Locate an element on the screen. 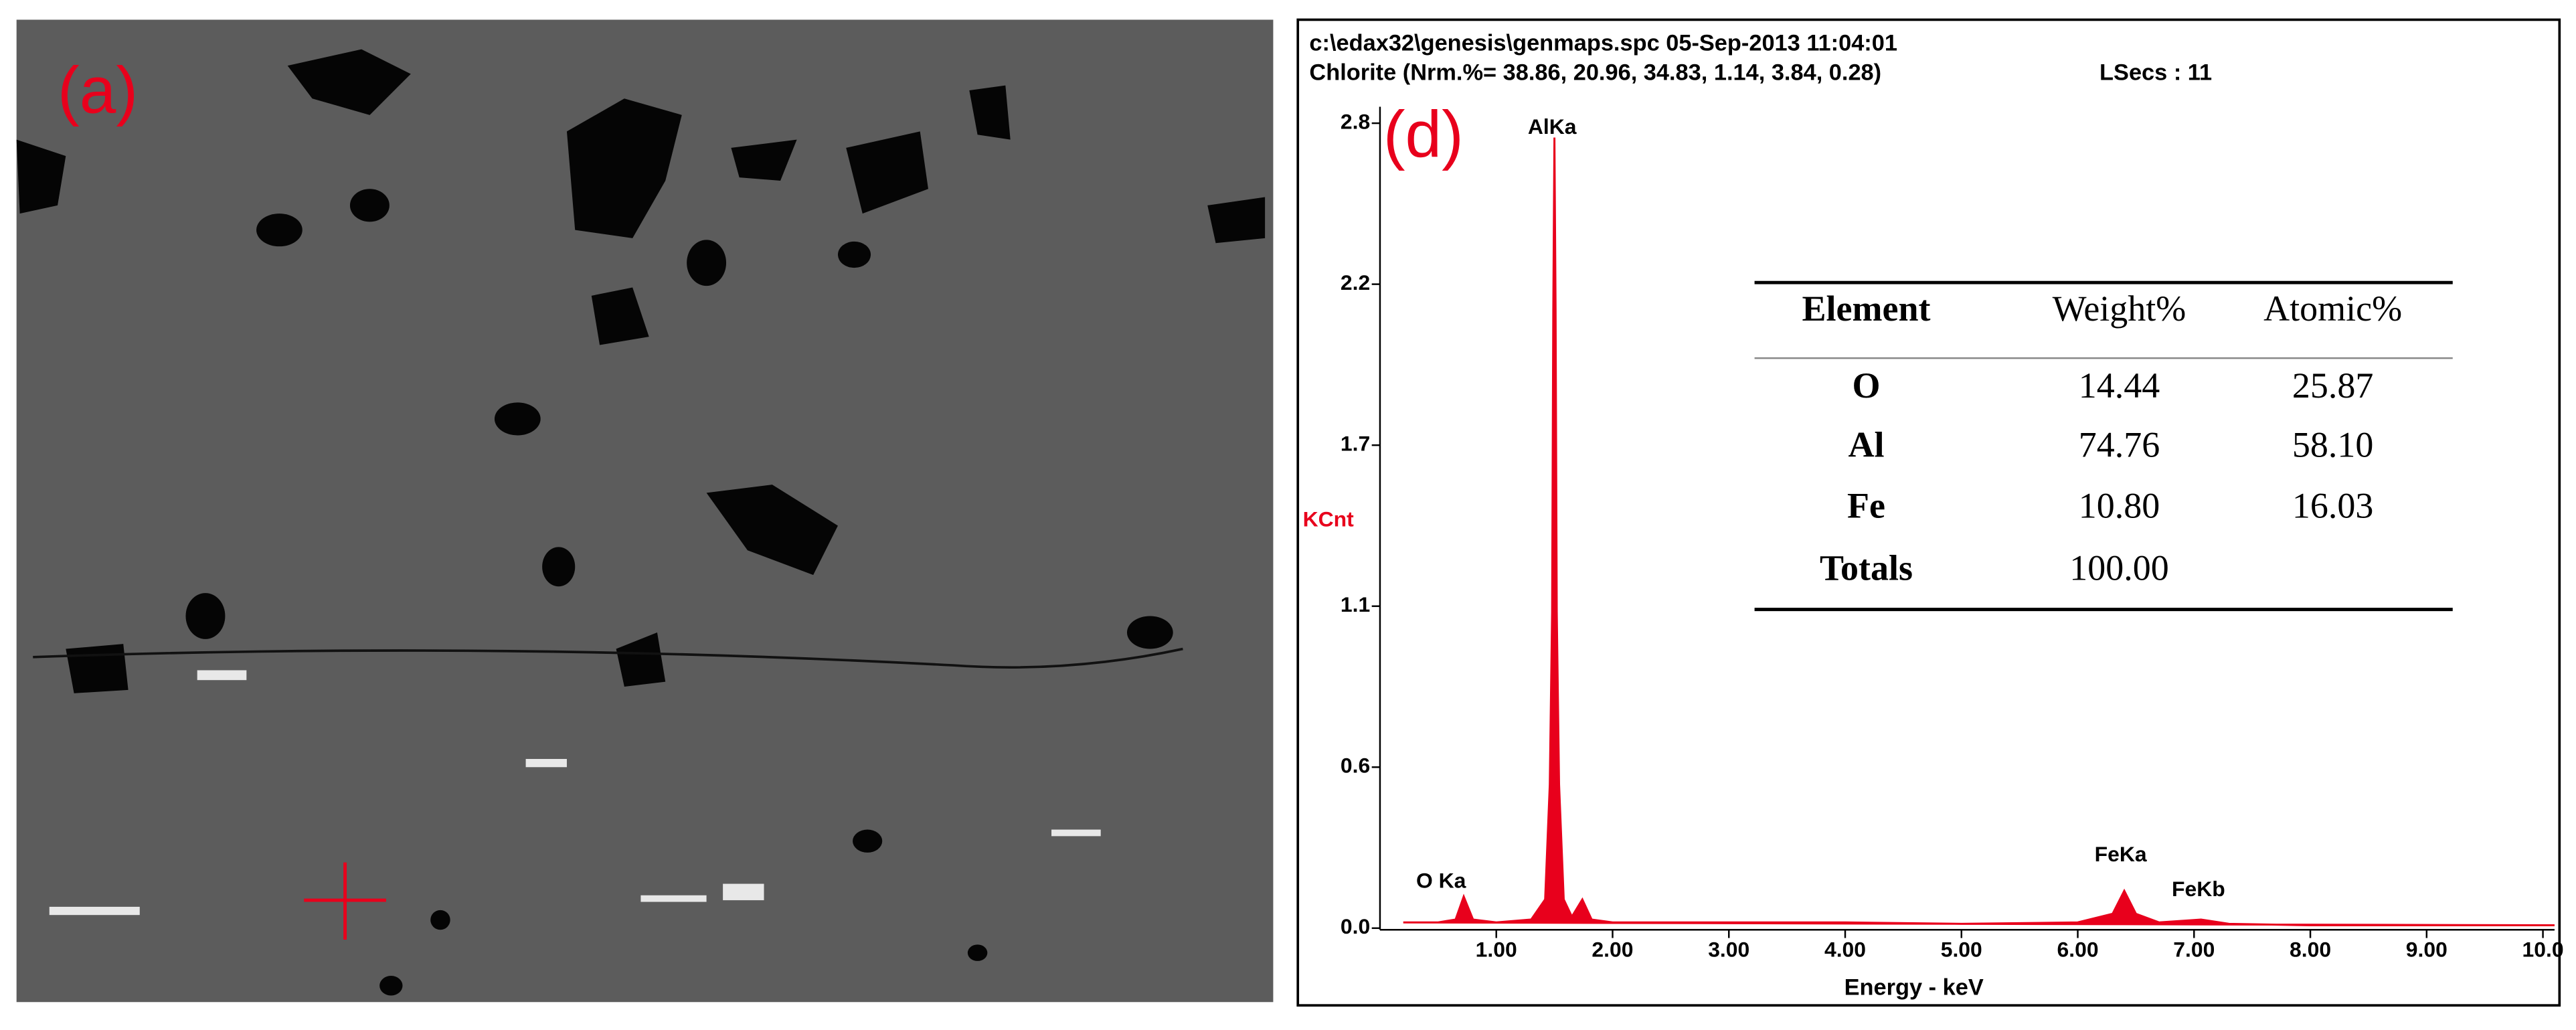 The width and height of the screenshot is (2576, 1030). y-tick-label: 2.8 is located at coordinates (1355, 122).